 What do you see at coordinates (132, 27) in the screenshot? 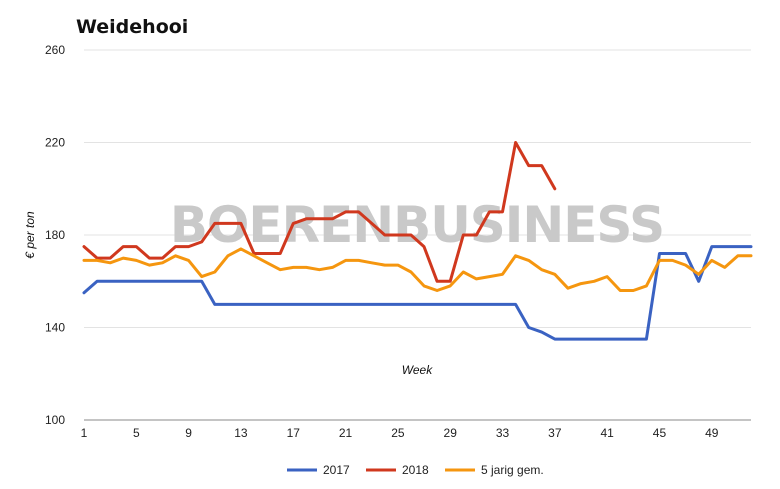
I see `chart-title: Weidehooi` at bounding box center [132, 27].